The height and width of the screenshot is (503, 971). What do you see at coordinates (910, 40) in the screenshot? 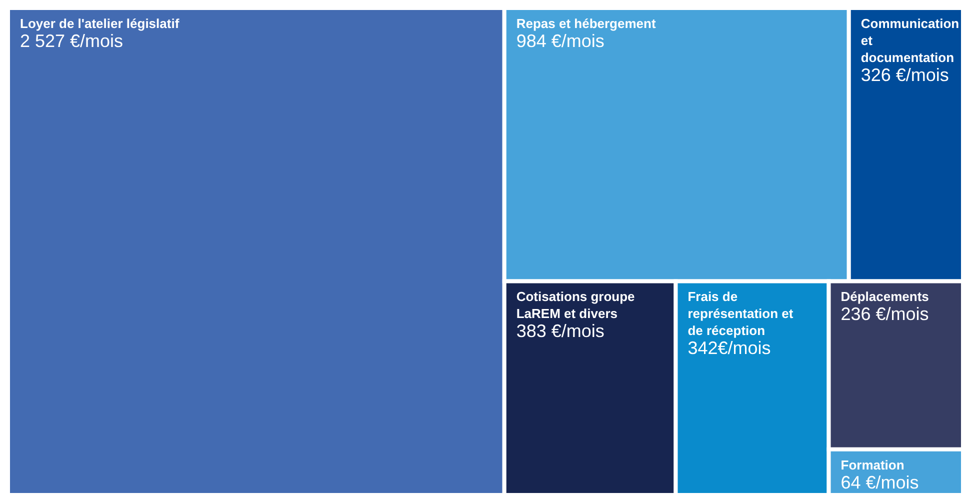
I see `category-label: Communication et documentation` at bounding box center [910, 40].